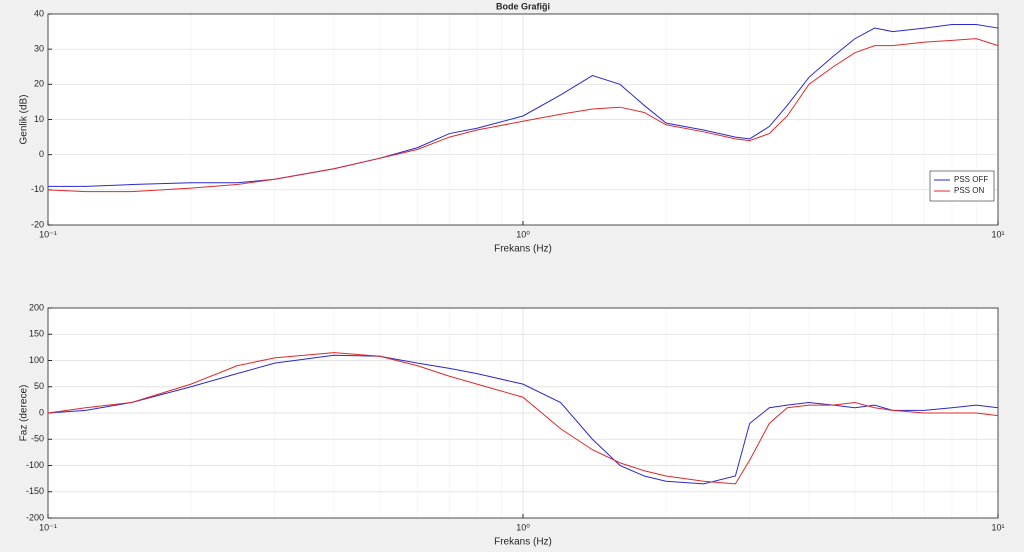  Describe the element at coordinates (969, 190) in the screenshot. I see `legend-label: PSS ON` at that location.